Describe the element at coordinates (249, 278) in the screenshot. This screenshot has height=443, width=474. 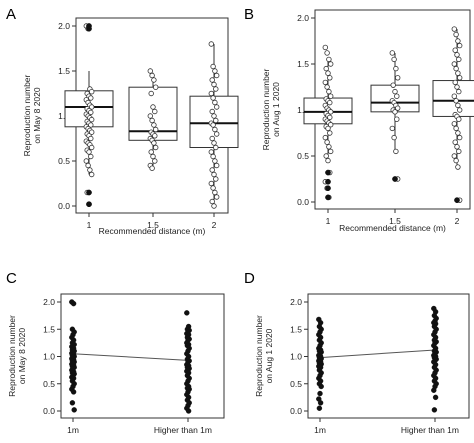
I see `panel-letter-d: D` at that location.